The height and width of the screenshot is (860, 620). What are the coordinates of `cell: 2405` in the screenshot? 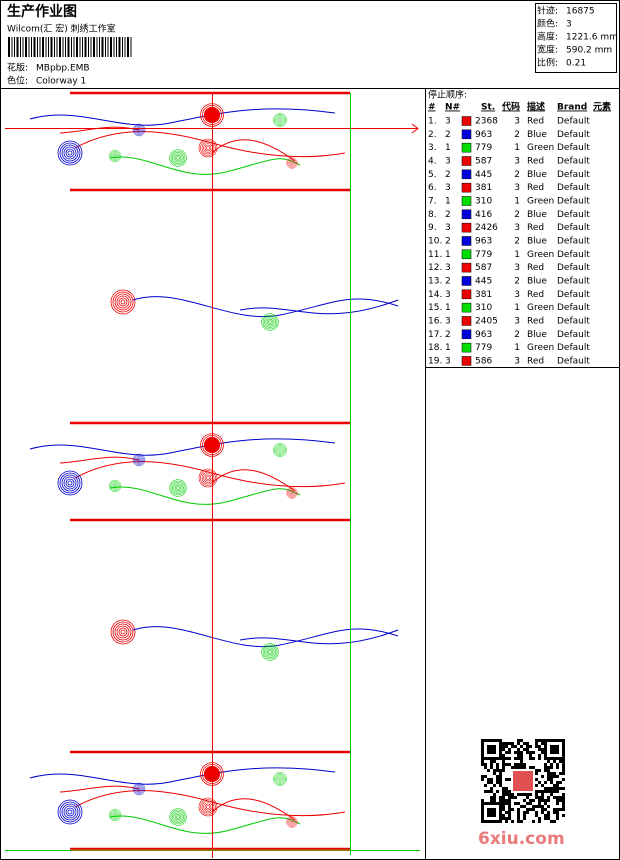 It's located at (486, 321).